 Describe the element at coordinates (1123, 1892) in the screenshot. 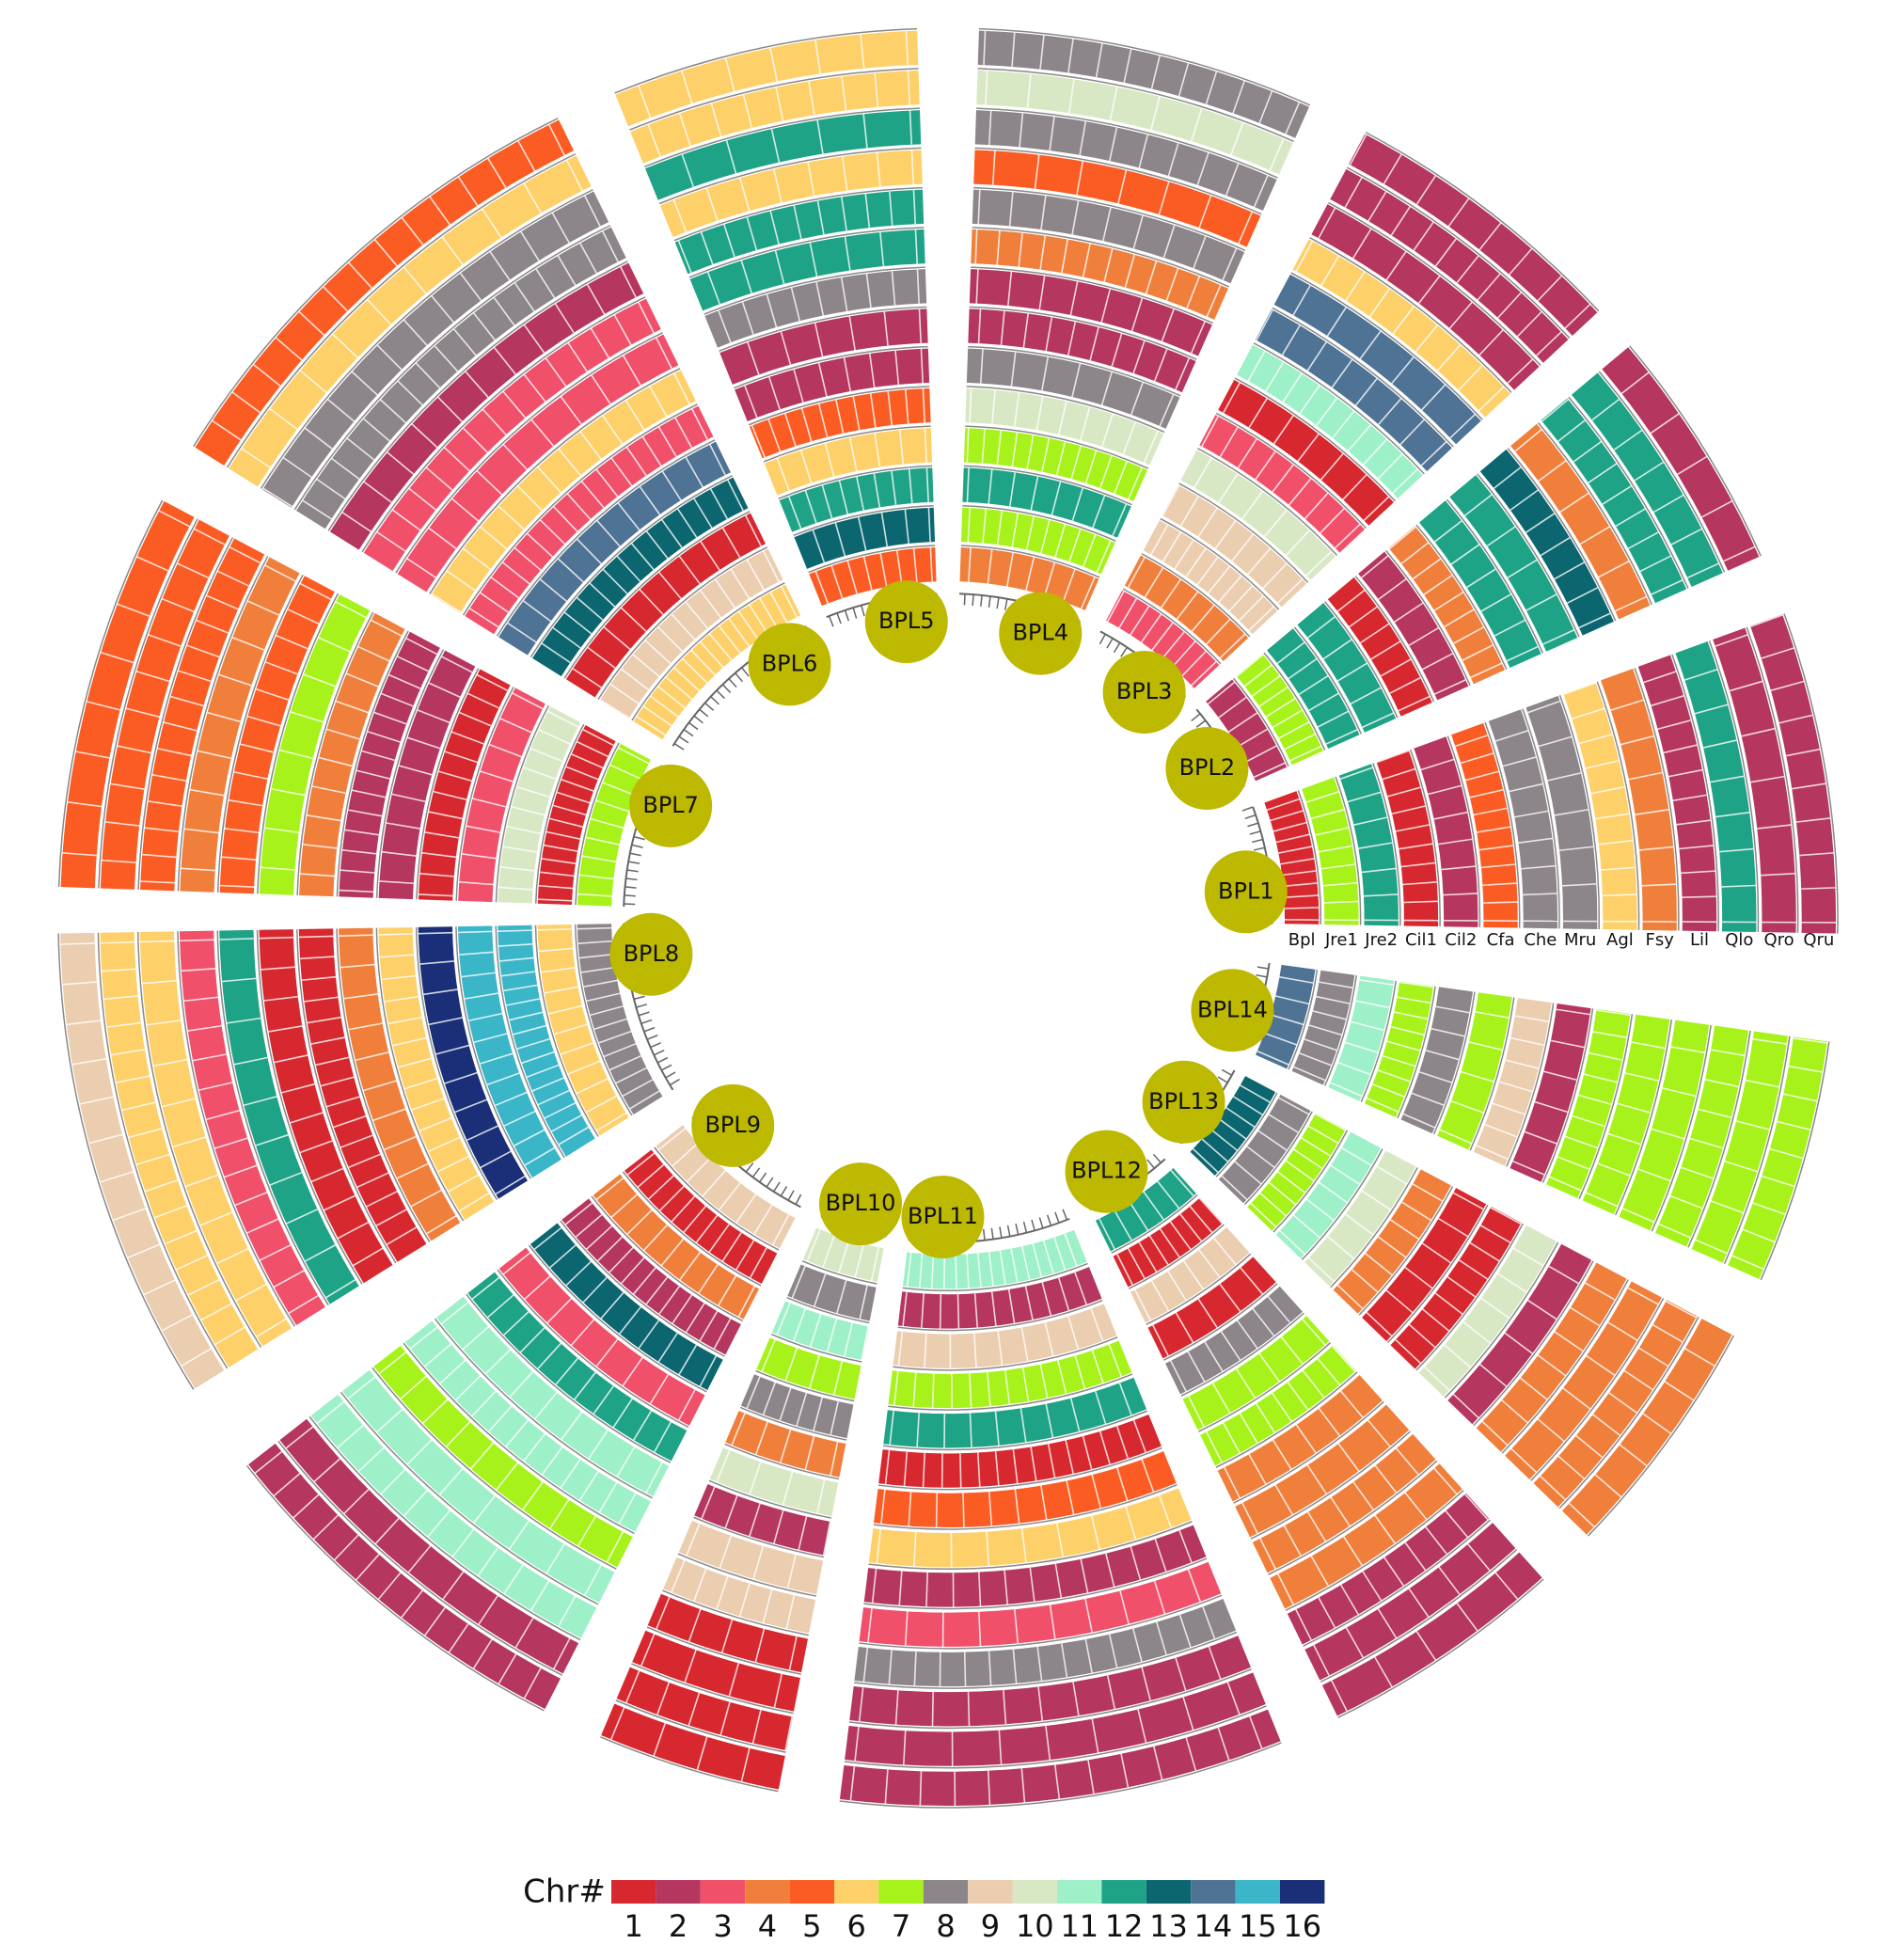

I see `legend-swatch` at that location.